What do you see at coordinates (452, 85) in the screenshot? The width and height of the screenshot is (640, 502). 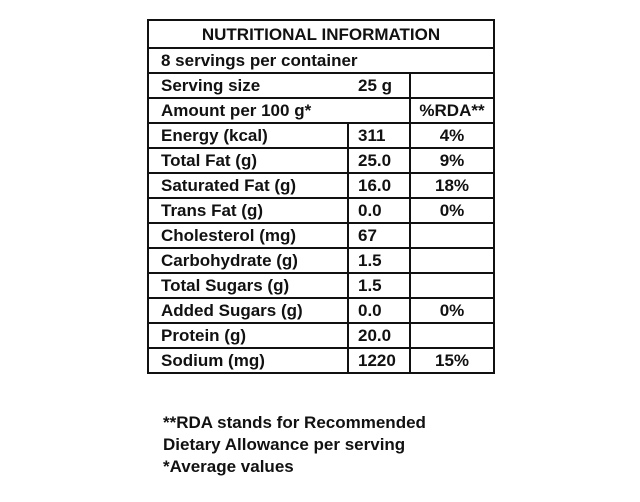 I see `serving-size-empty` at bounding box center [452, 85].